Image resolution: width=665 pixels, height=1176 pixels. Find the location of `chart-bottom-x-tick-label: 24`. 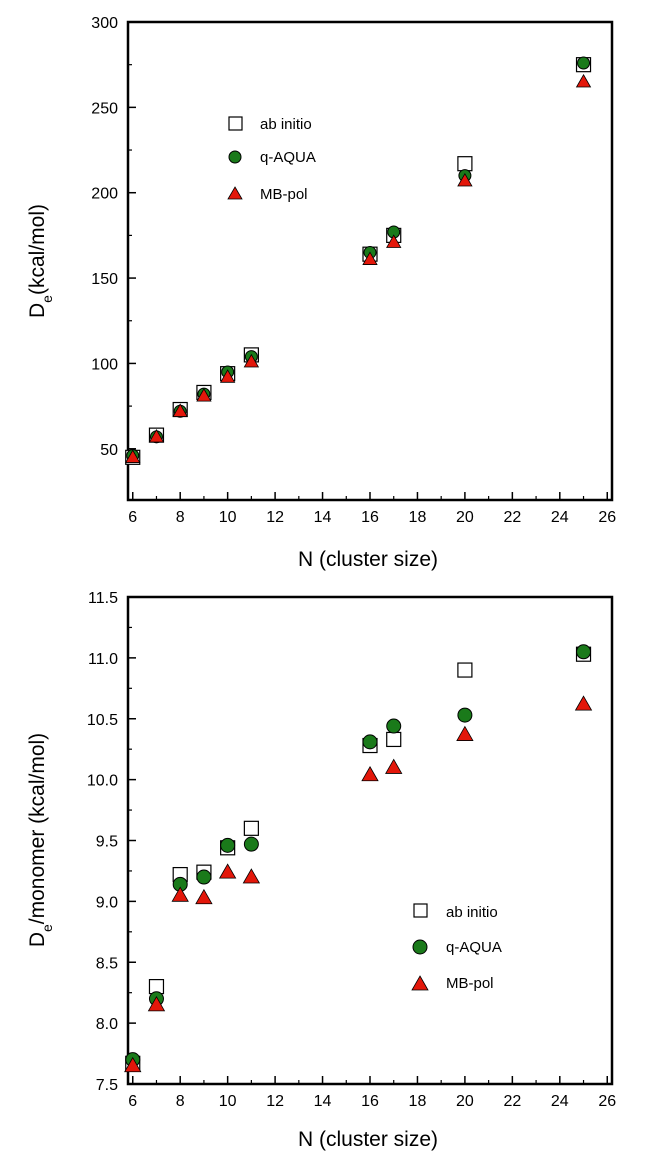

chart-bottom-x-tick-label: 24 is located at coordinates (560, 1101).